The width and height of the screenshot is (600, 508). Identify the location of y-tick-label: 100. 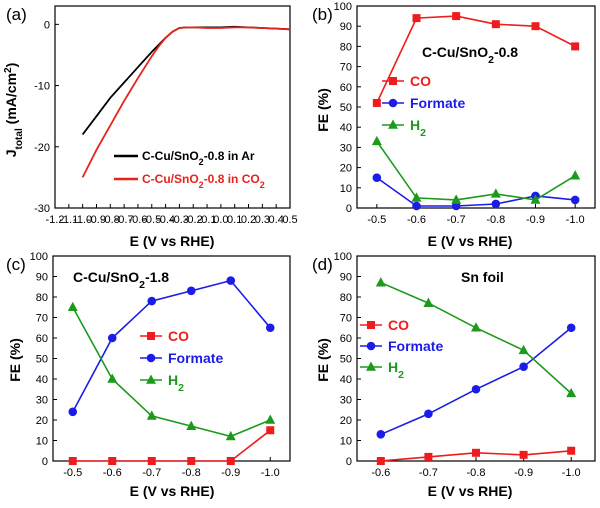
(343, 7).